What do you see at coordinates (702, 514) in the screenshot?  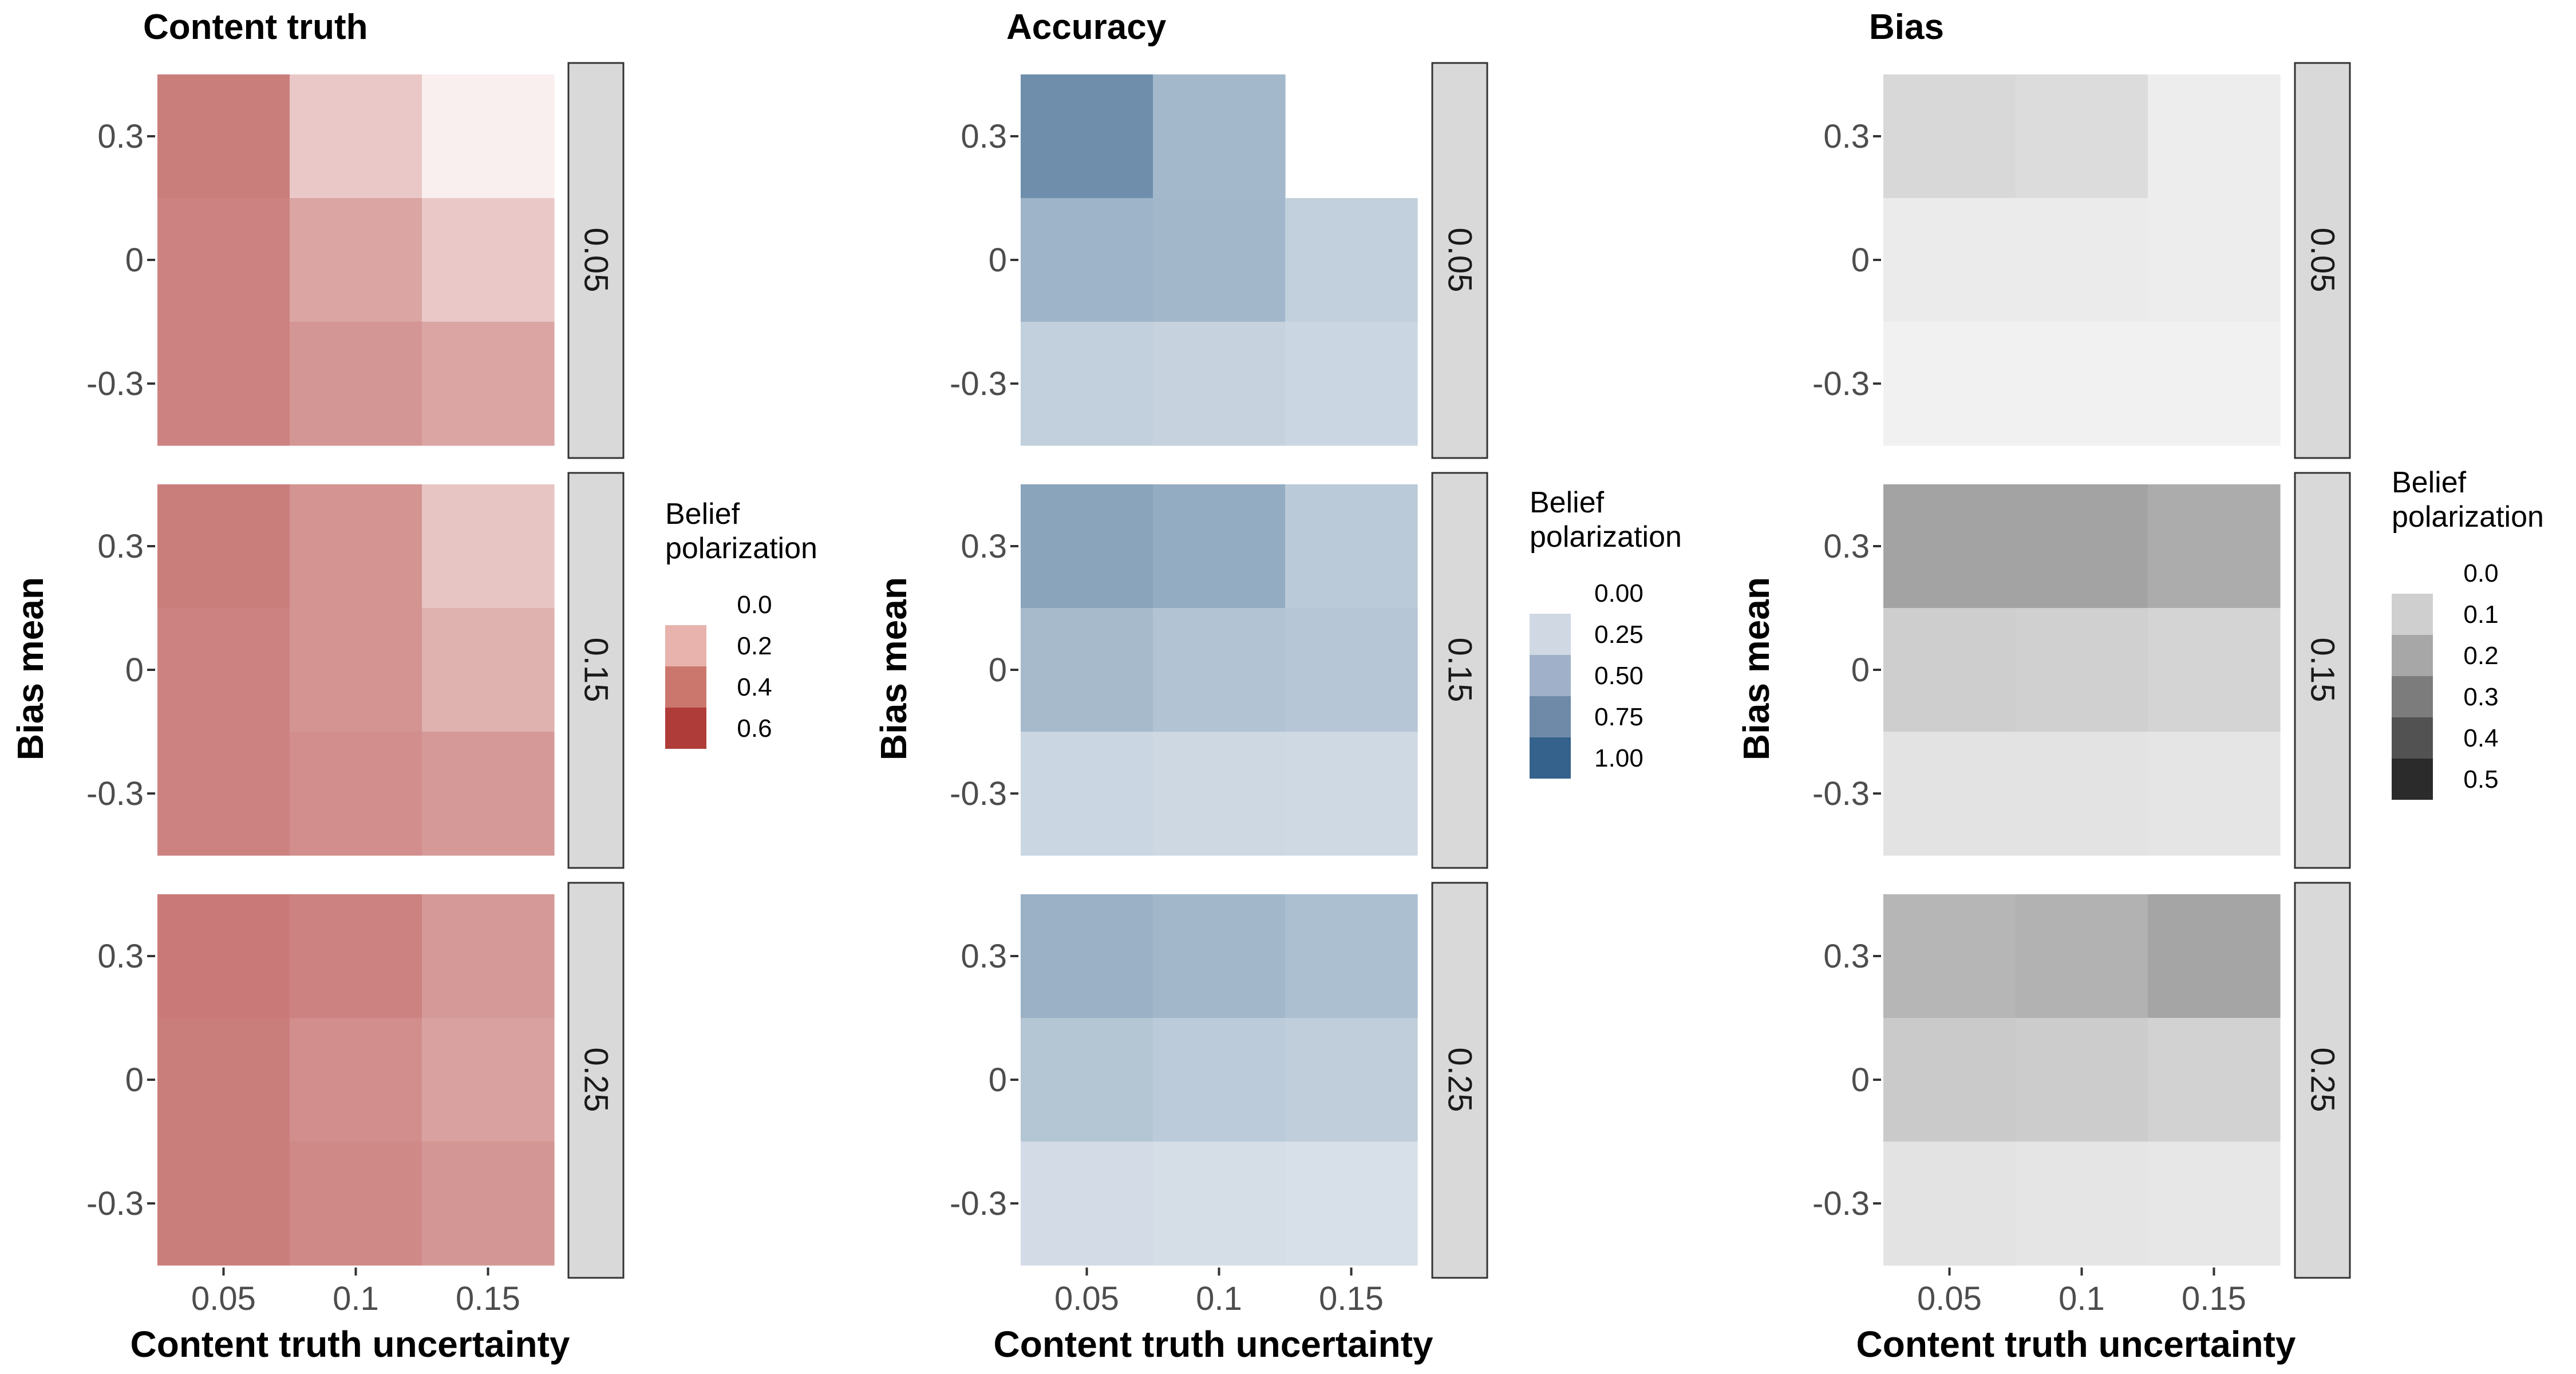 I see `legend-title-line: Belief` at bounding box center [702, 514].